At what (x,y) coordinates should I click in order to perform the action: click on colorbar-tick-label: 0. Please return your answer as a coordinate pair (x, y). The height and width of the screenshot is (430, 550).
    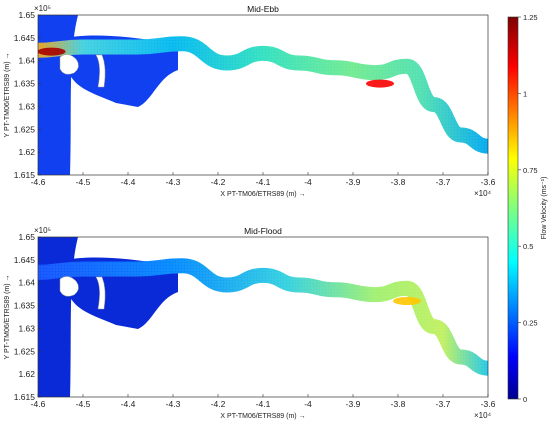
    Looking at the image, I should click on (525, 399).